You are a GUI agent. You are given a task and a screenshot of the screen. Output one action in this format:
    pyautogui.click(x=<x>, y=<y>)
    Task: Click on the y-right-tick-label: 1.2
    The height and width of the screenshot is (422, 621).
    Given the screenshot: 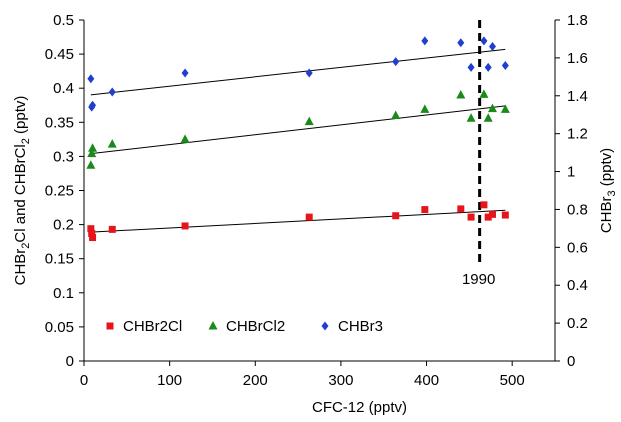 What is the action you would take?
    pyautogui.click(x=577, y=134)
    